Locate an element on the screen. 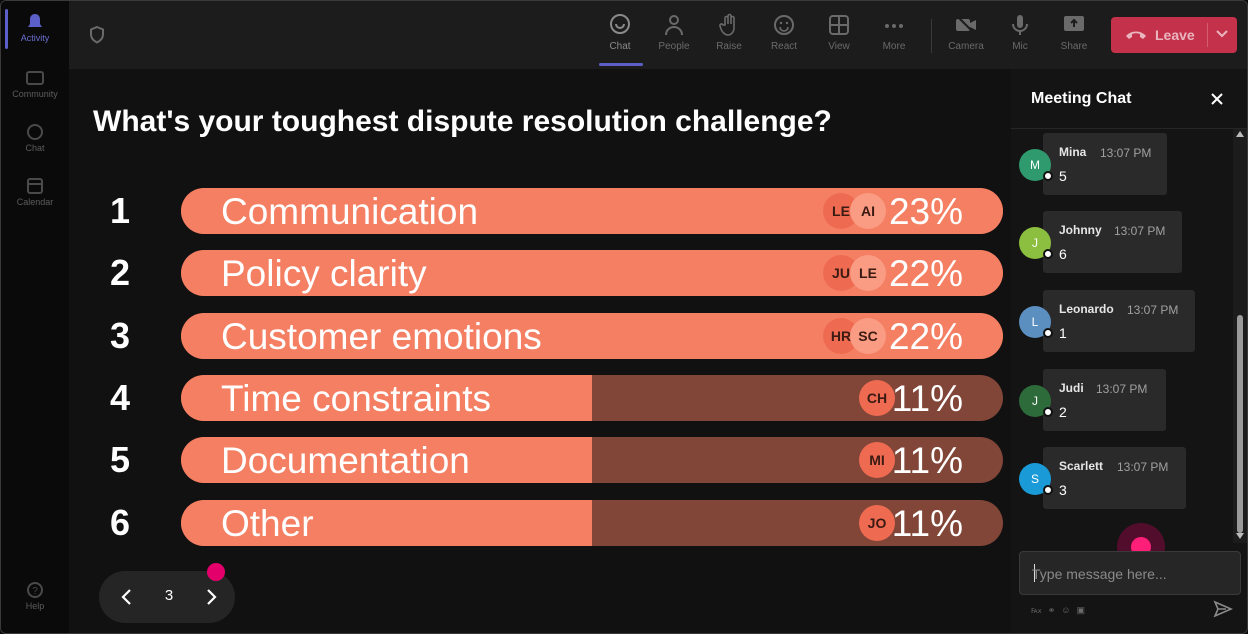  voter-avatar: MI is located at coordinates (877, 460).